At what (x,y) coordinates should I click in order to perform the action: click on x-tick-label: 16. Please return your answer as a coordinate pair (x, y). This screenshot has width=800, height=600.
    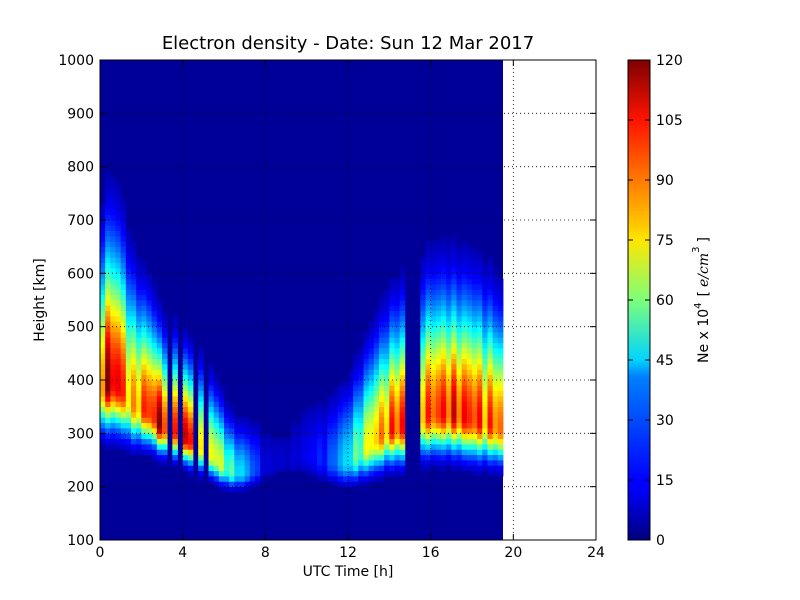
    Looking at the image, I should click on (431, 553).